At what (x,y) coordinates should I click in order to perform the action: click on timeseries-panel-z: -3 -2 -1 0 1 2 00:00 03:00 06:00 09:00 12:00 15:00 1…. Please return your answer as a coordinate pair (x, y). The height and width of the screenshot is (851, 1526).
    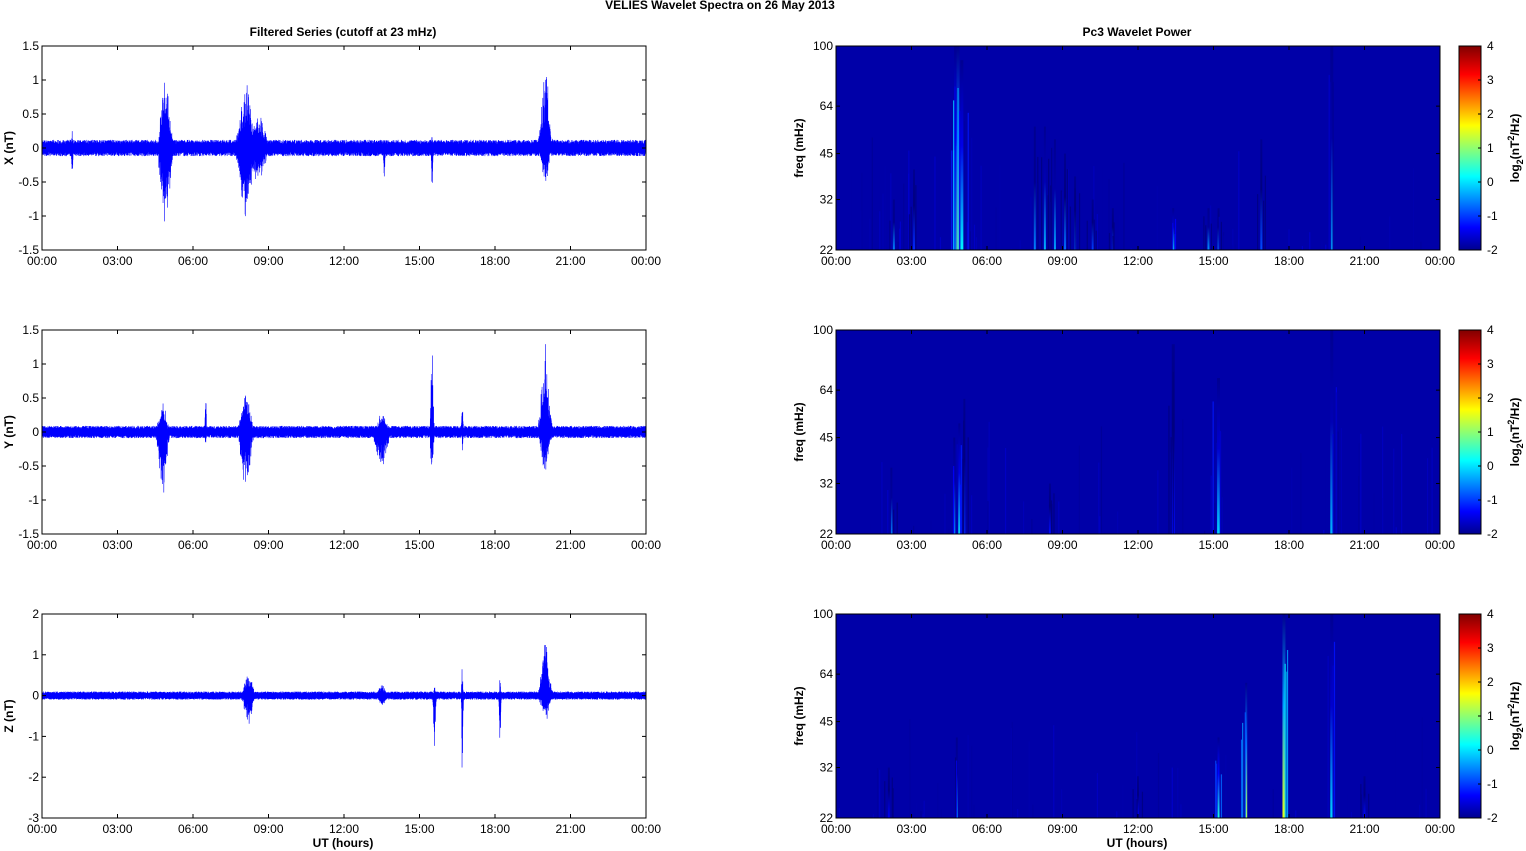
    Looking at the image, I should click on (331, 721).